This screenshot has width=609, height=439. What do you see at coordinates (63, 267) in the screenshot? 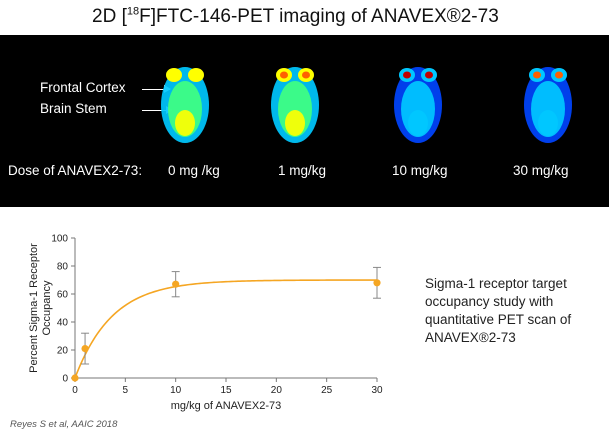
I see `y-tick-label: 80` at bounding box center [63, 267].